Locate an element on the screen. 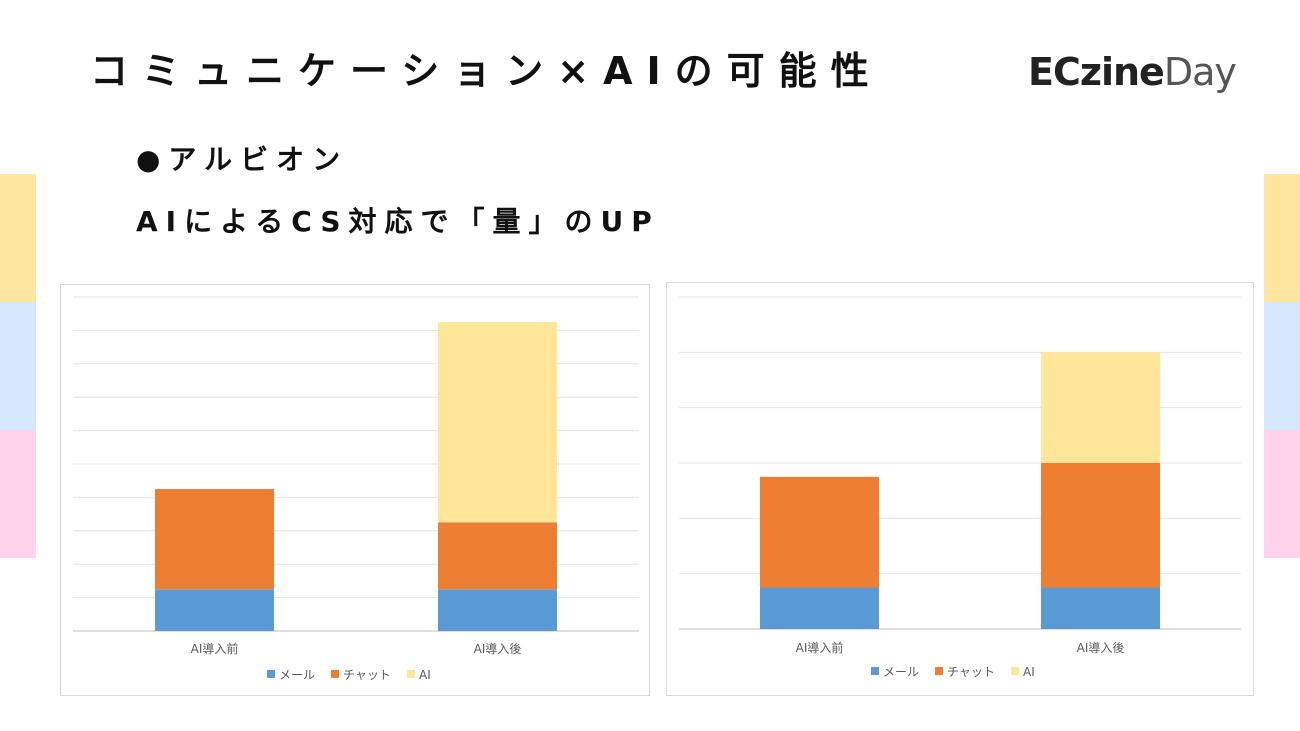  right-stripe-blue is located at coordinates (1282, 366).